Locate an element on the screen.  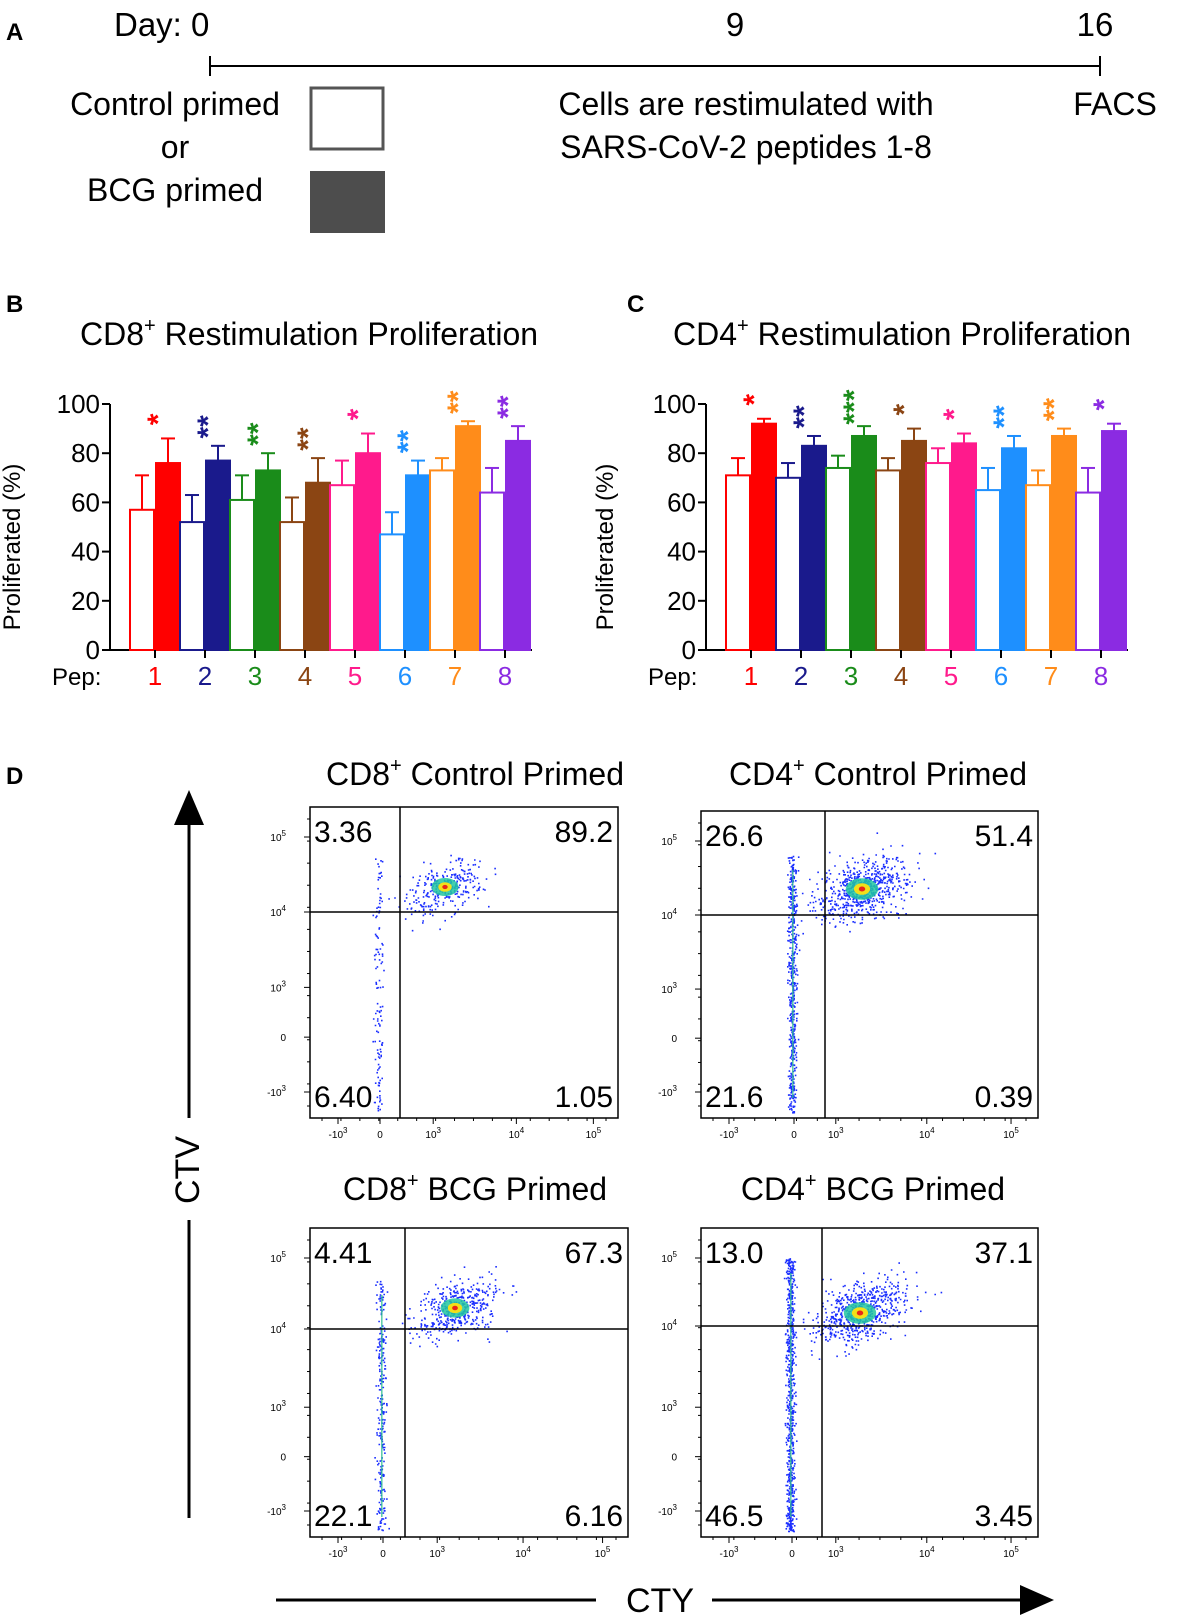
x-tick-label: 10³ is located at coordinates (836, 1133).